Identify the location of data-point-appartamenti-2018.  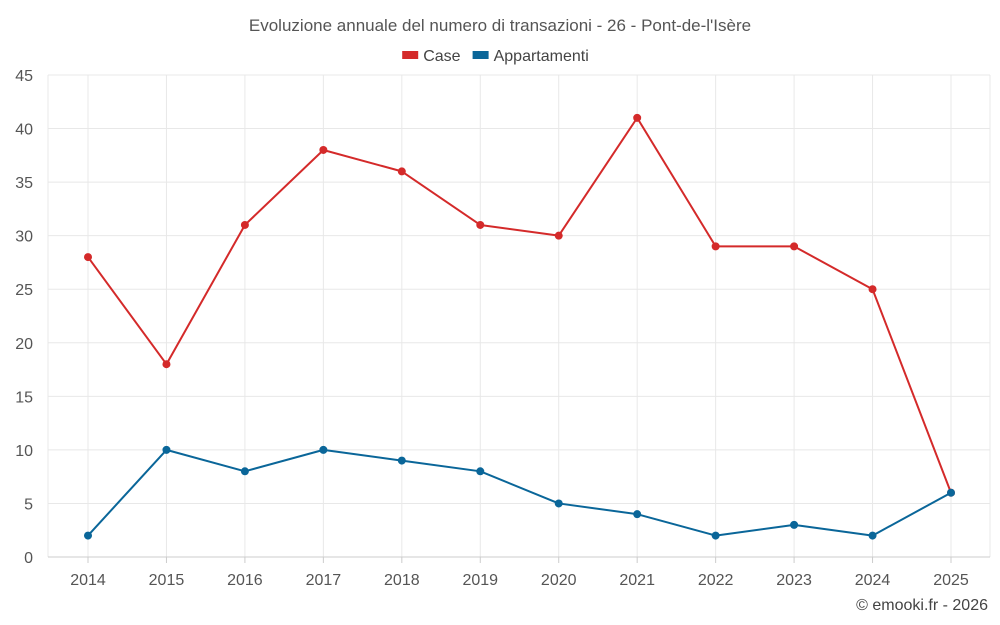
(401, 460).